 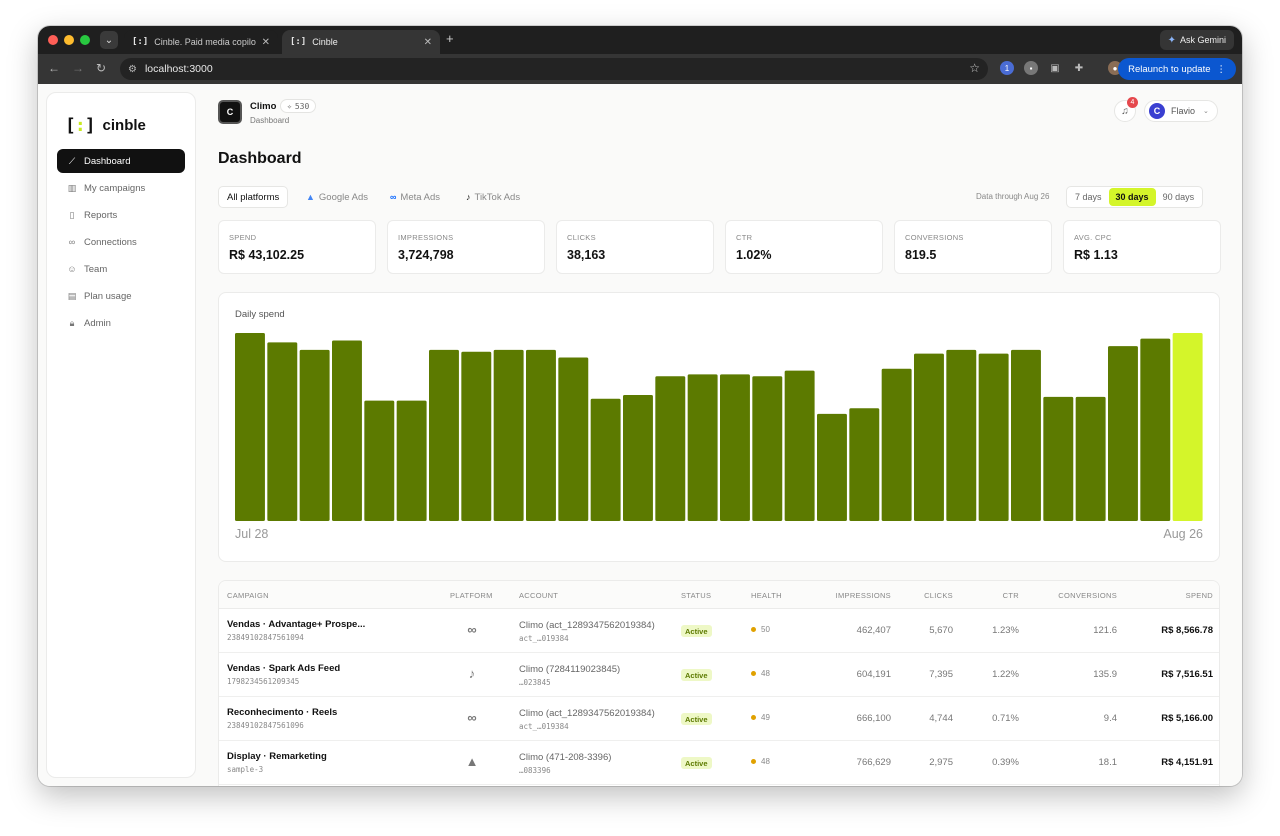 I want to click on column-header-account: ACCOUNT, so click(x=539, y=595).